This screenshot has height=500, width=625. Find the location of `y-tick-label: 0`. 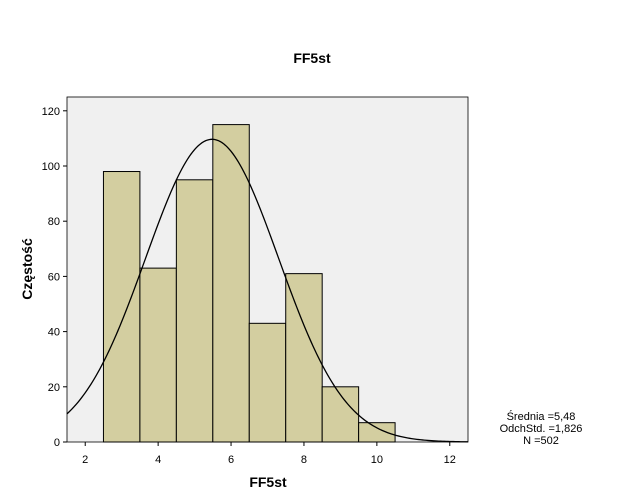

y-tick-label: 0 is located at coordinates (57, 443).